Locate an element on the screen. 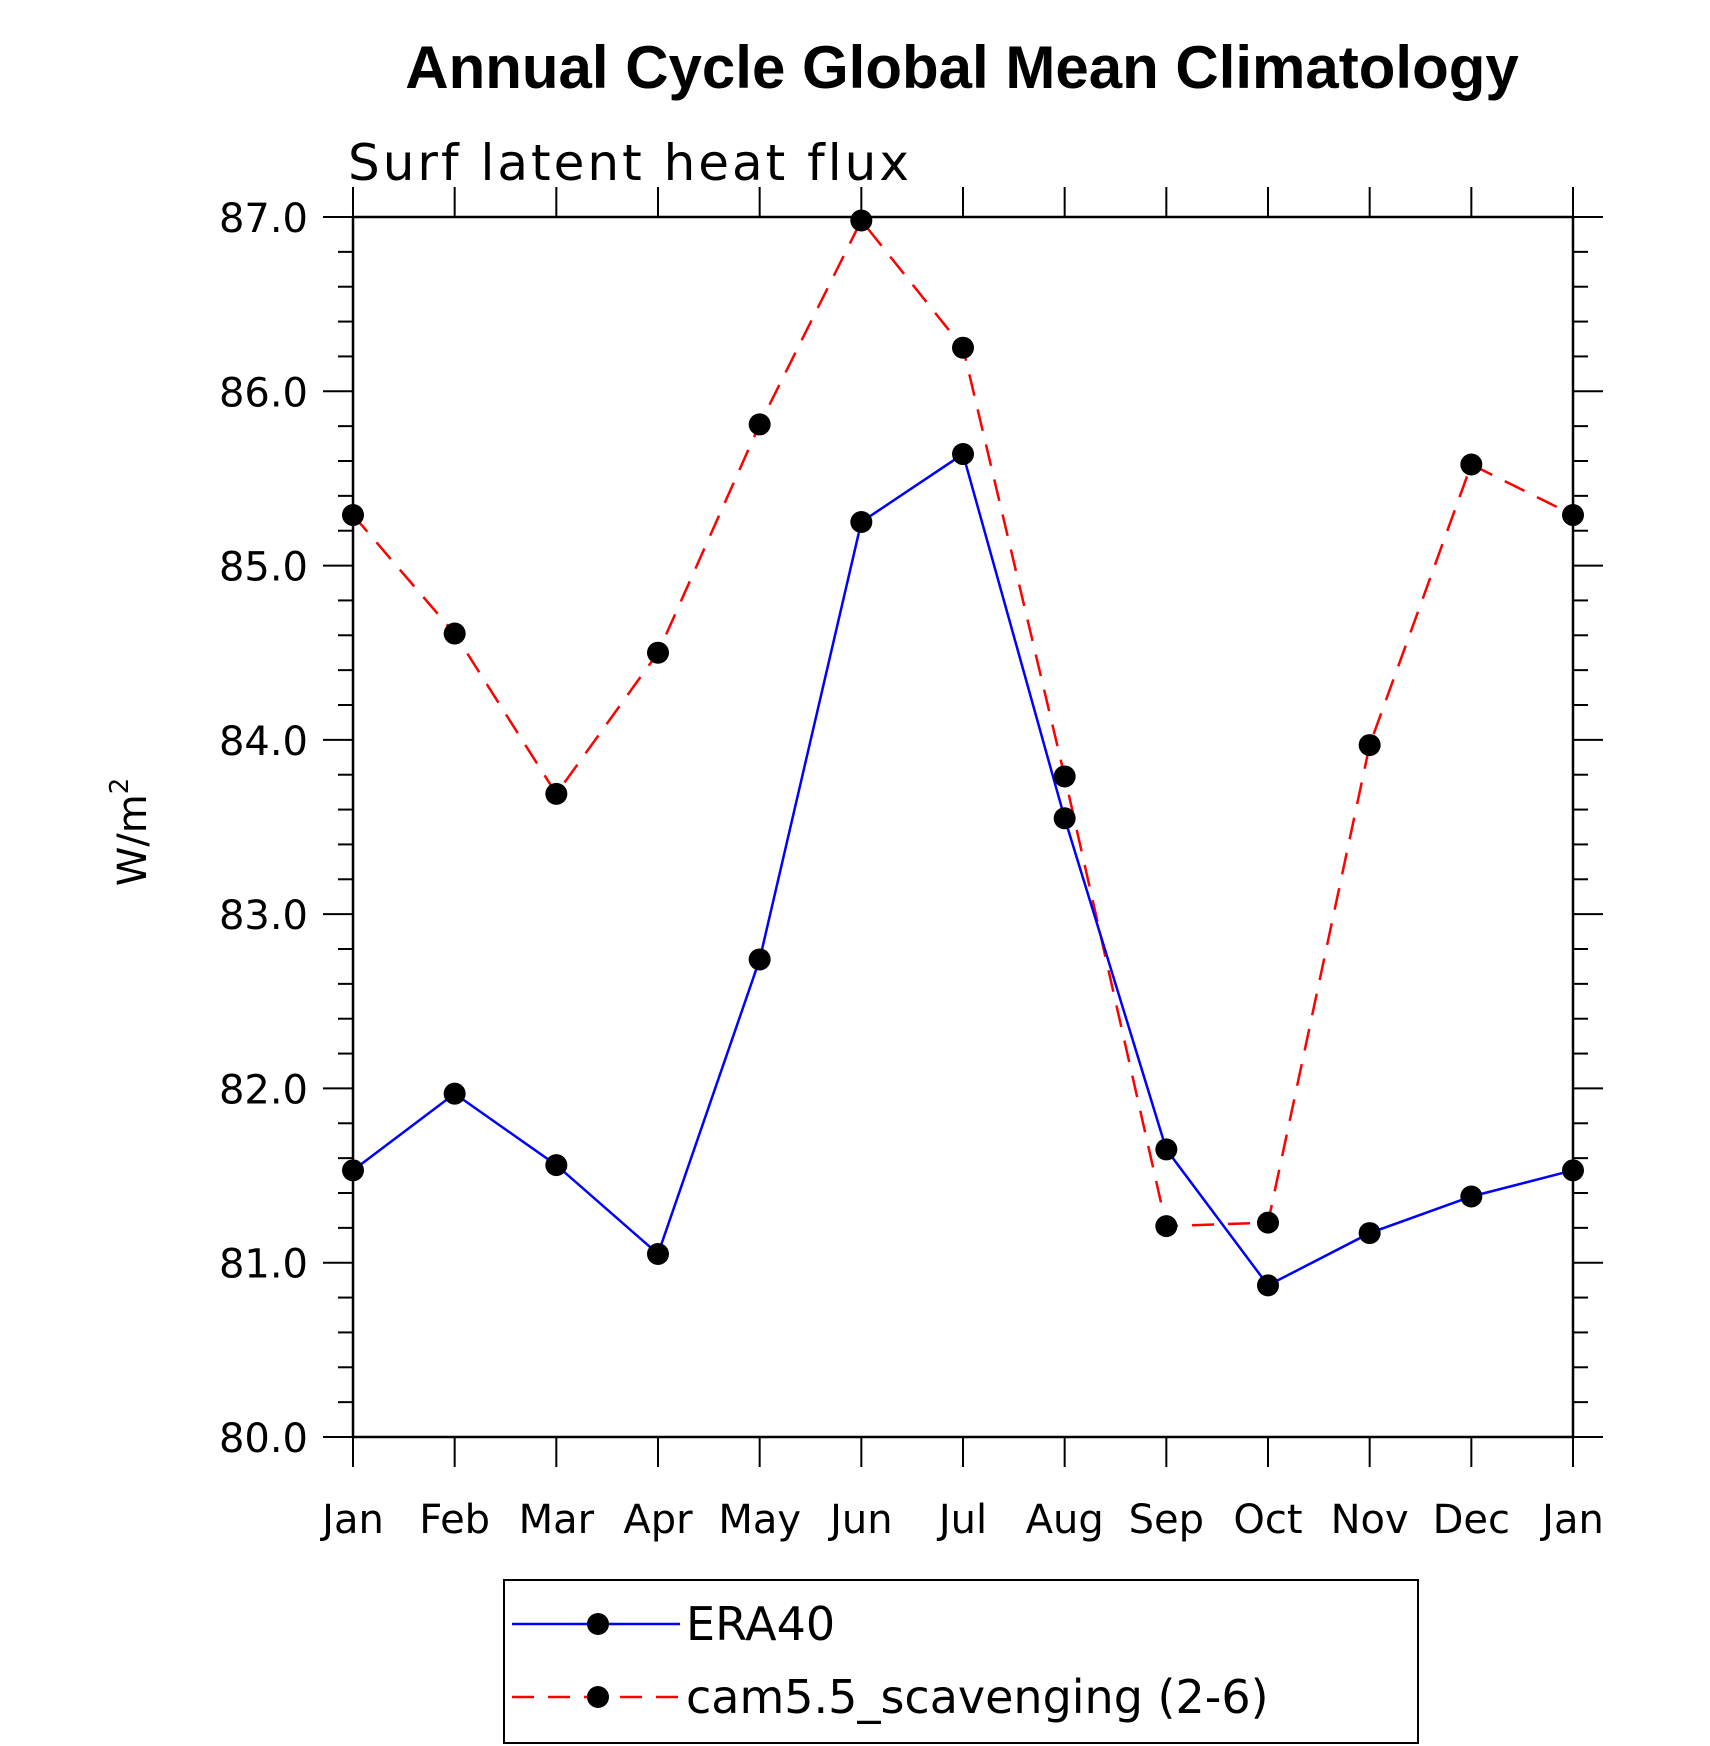 This screenshot has height=1746, width=1710. y-axis-label: W/m2 is located at coordinates (130, 832).